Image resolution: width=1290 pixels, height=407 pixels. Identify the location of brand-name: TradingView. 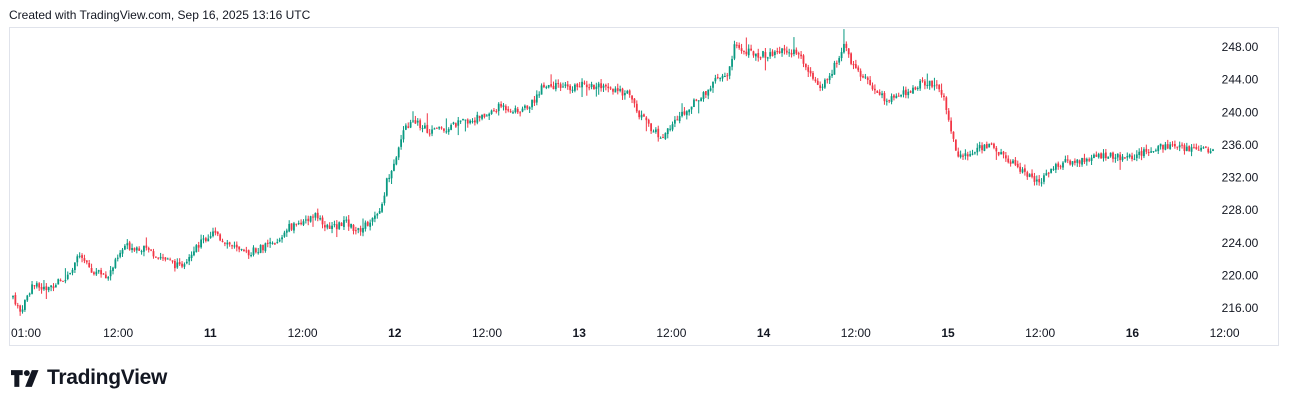
(107, 377).